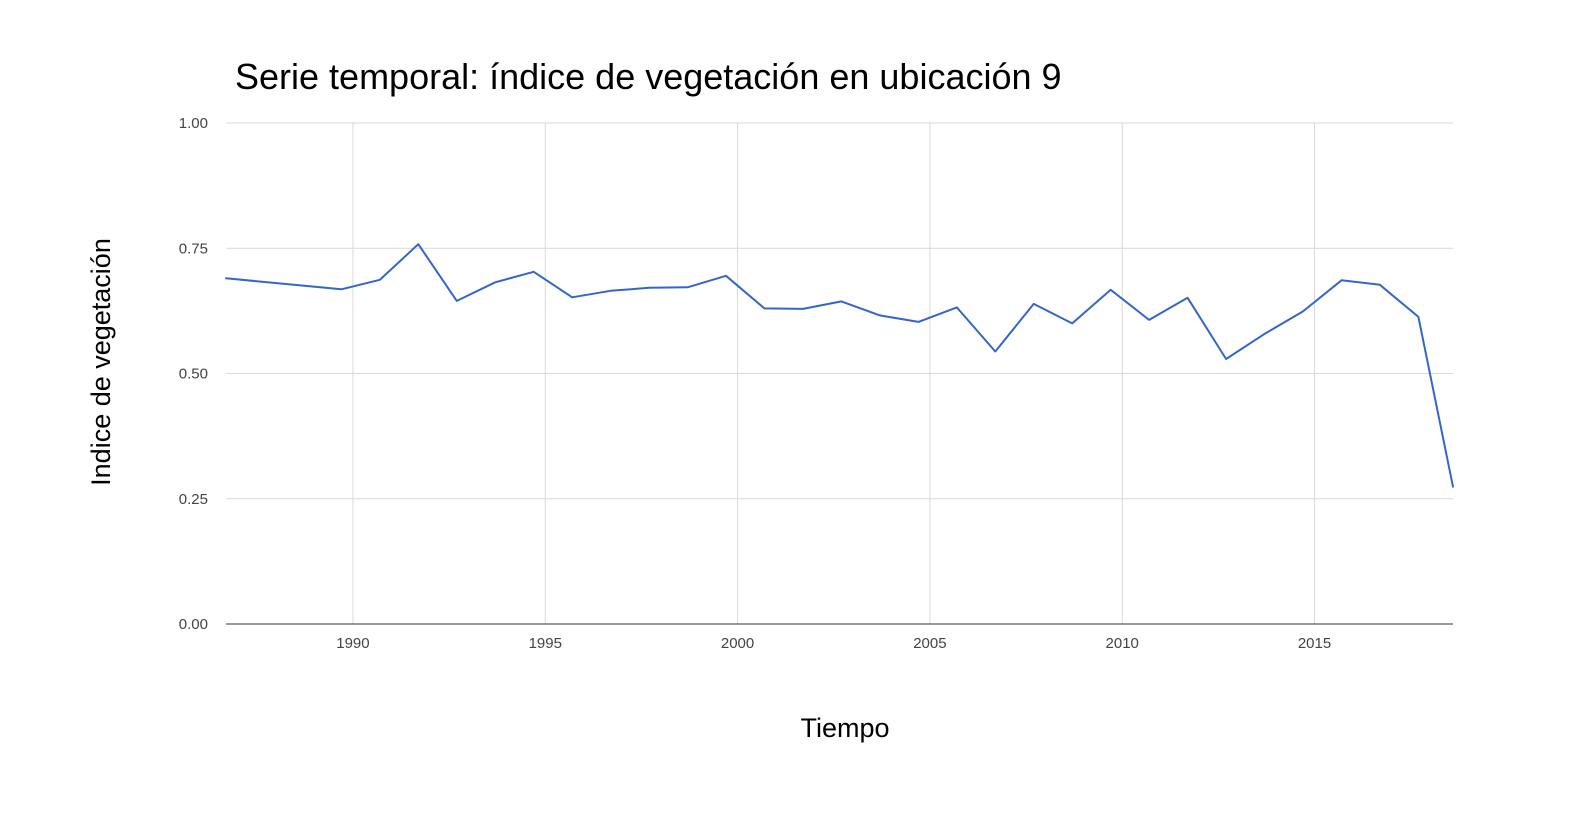  Describe the element at coordinates (545, 643) in the screenshot. I see `x-tick-label: 1995` at that location.